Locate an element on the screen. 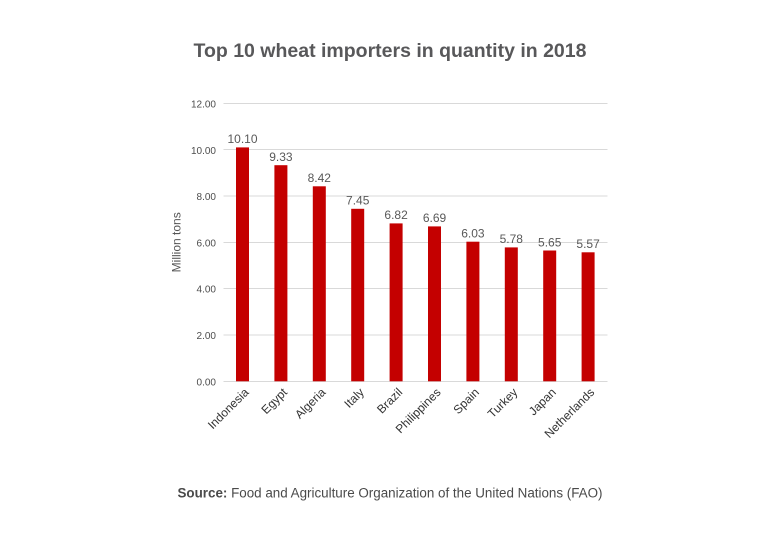 The image size is (780, 560). svg-text: 2.00 is located at coordinates (207, 336).